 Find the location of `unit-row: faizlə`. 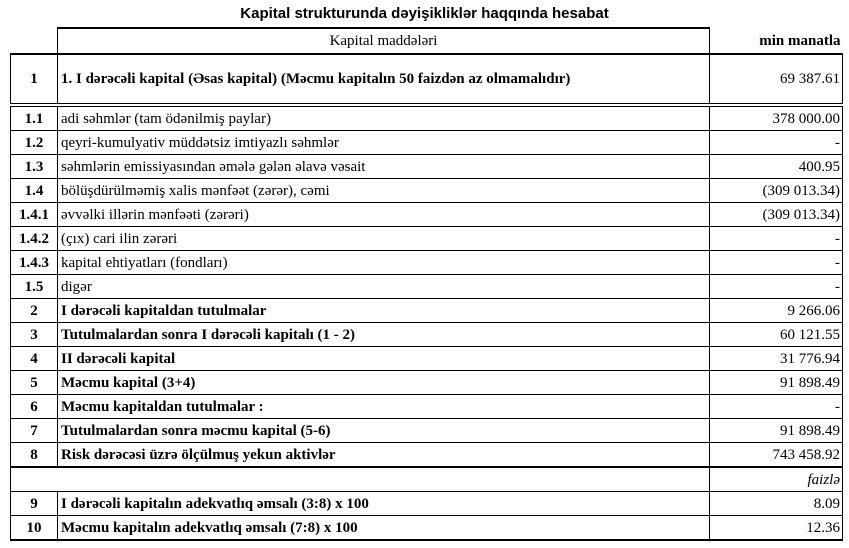

unit-row: faizlə is located at coordinates (426, 479).